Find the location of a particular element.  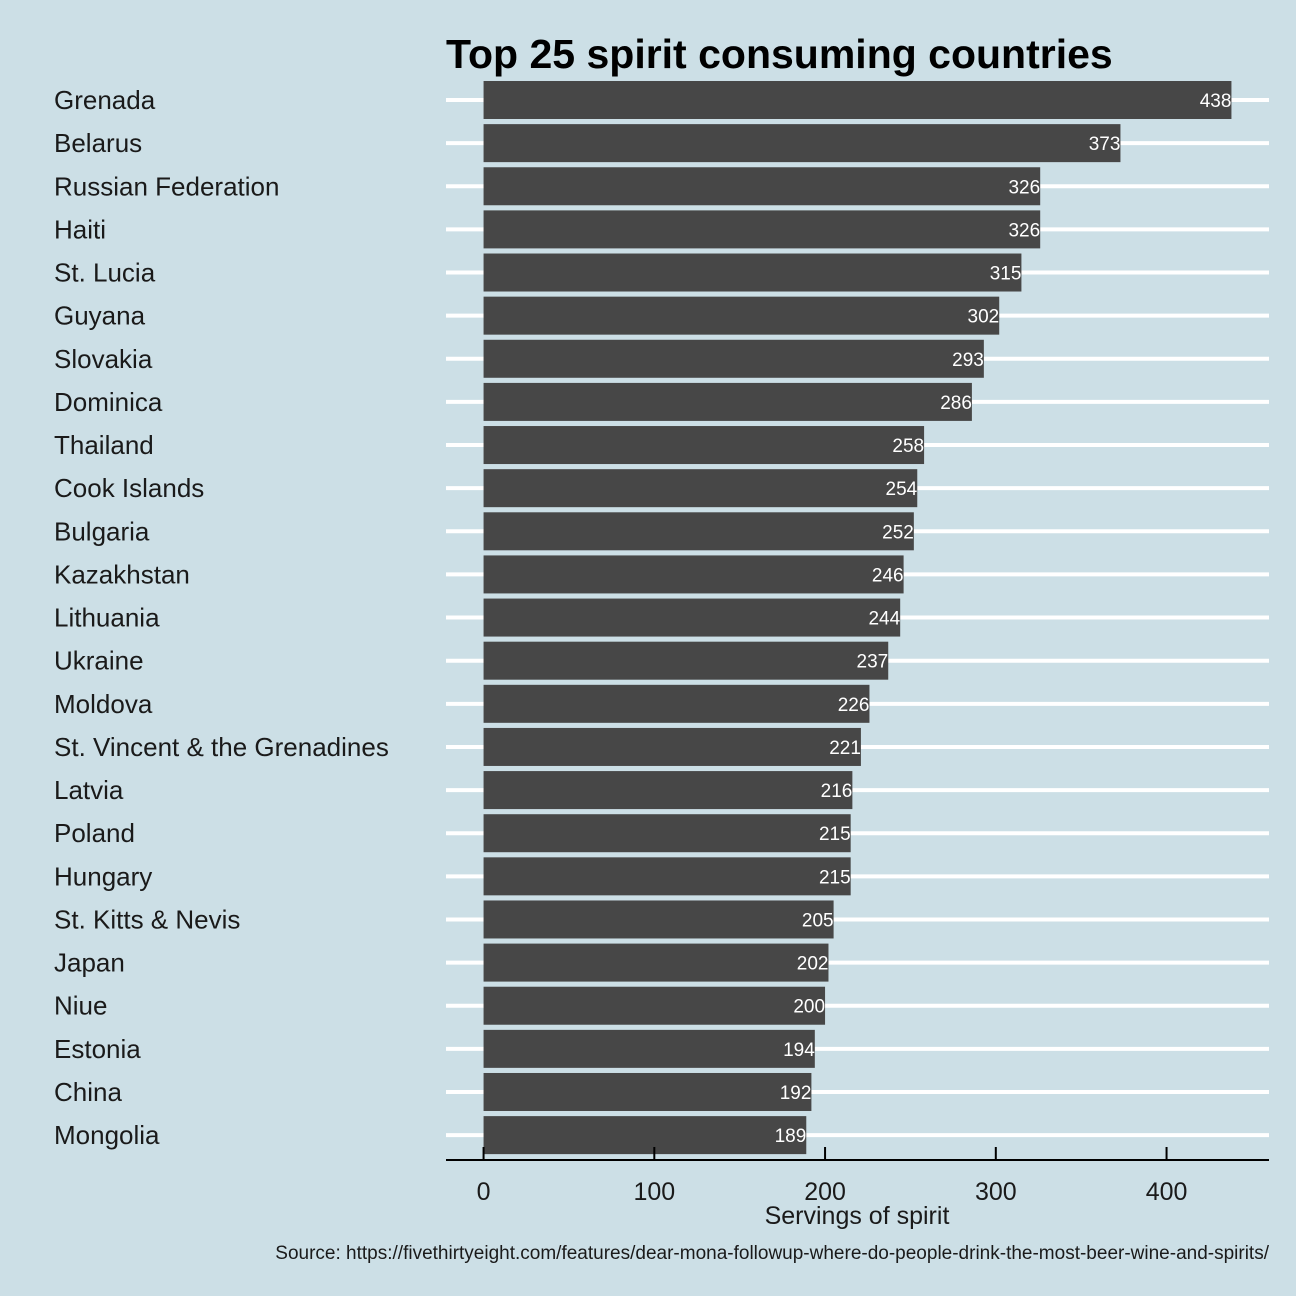

category-label: St. Lucia is located at coordinates (105, 273).